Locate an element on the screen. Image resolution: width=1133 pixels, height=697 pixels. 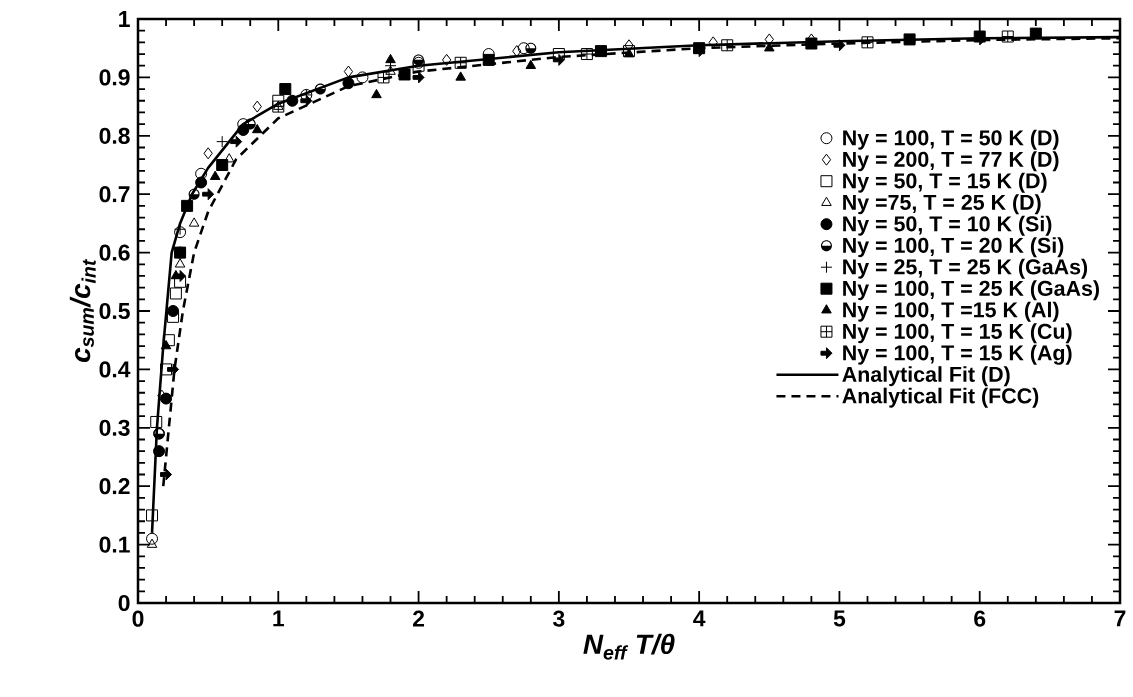
legend-label: Ny = 100, T = 25 K (GaAs) is located at coordinates (971, 290).